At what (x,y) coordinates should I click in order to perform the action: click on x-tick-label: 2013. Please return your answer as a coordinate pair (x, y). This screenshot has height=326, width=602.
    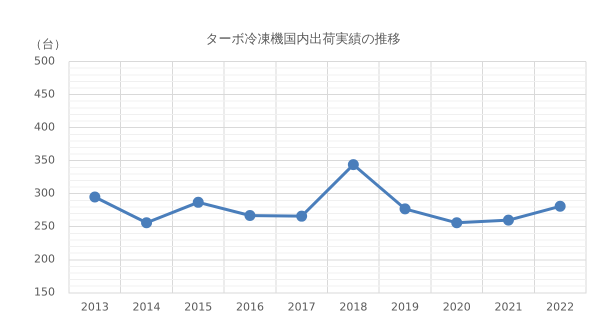
    Looking at the image, I should click on (94, 307).